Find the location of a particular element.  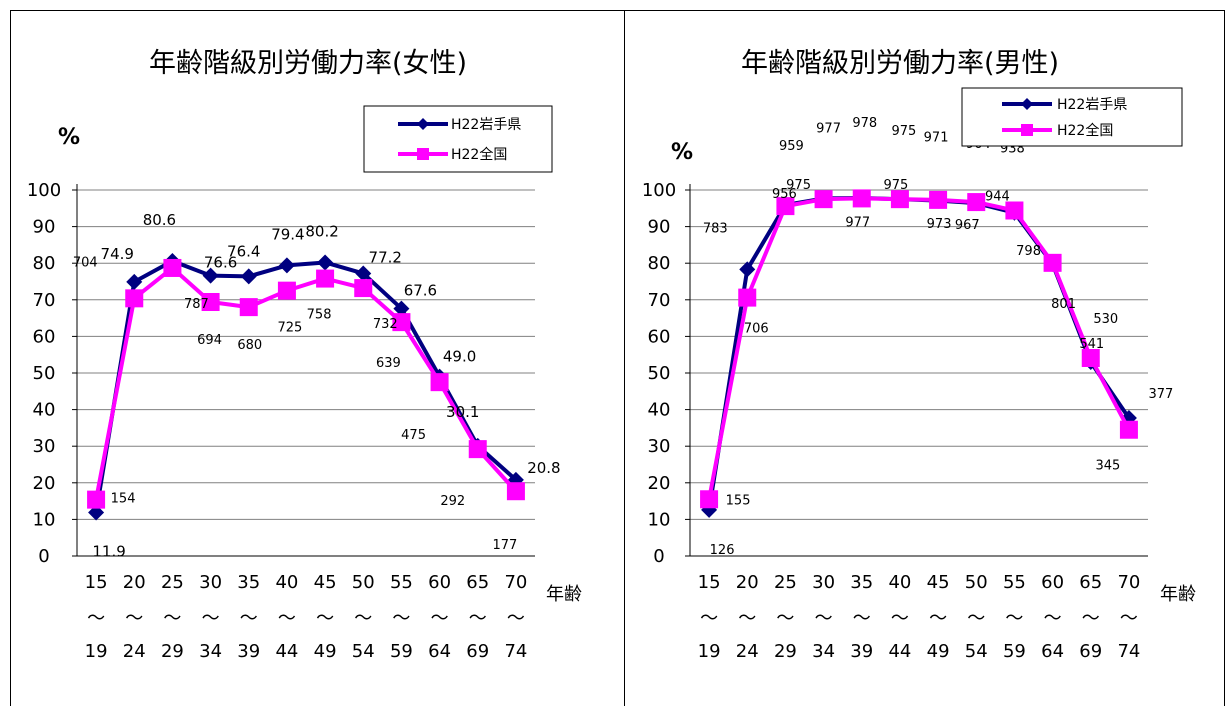

data-label: 11.9 is located at coordinates (108, 551).